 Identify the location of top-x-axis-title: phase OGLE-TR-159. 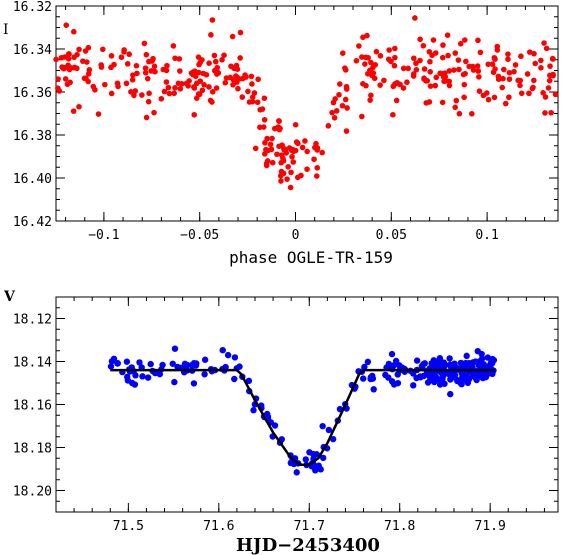
(311, 257).